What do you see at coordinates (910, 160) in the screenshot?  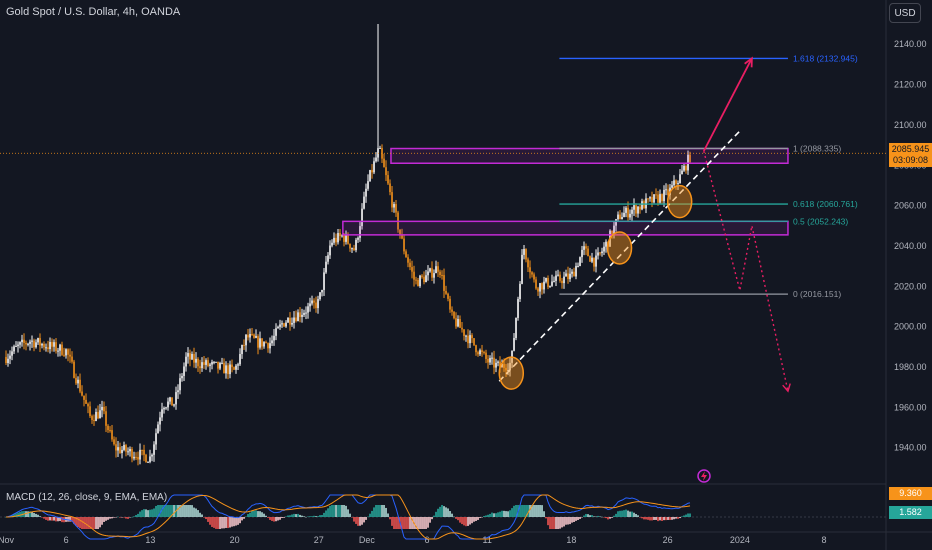 I see `bar-countdown: 03:09:08` at bounding box center [910, 160].